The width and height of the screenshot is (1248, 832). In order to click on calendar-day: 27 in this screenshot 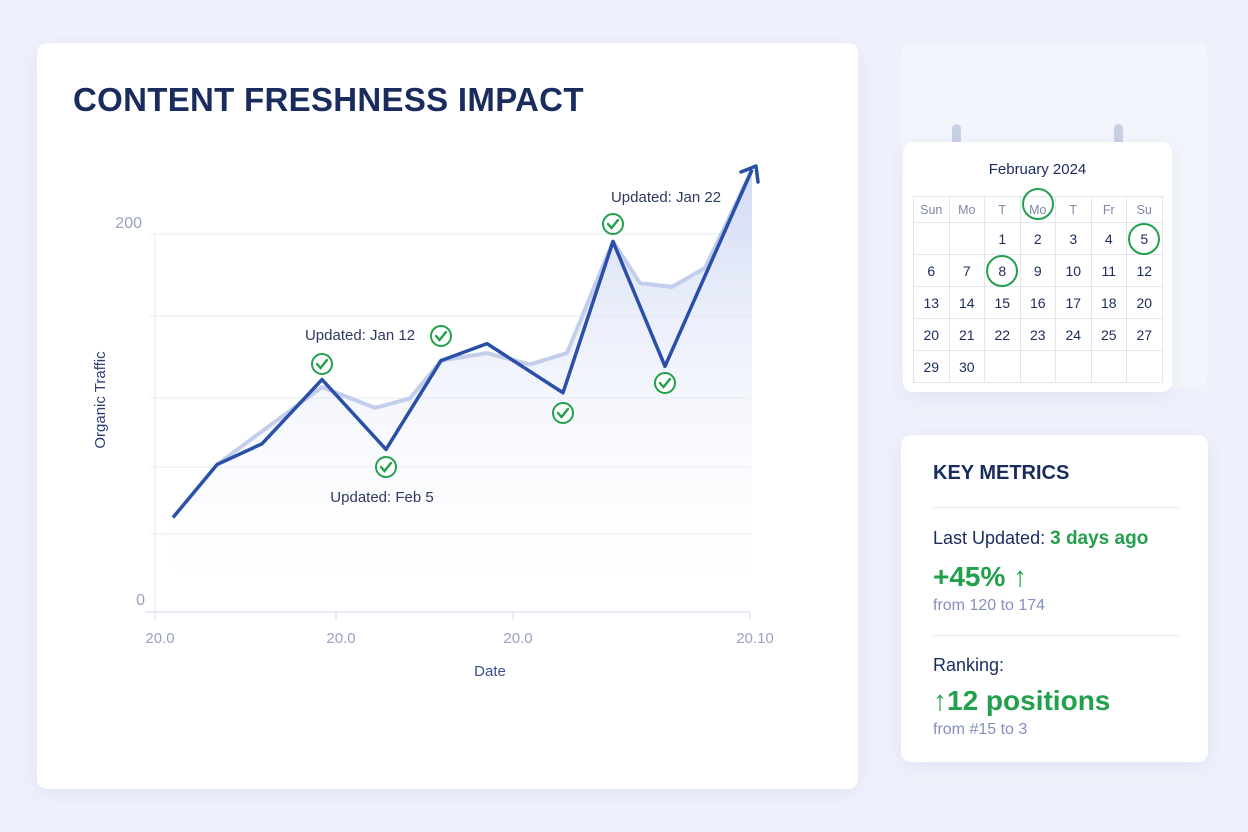, I will do `click(1144, 334)`.